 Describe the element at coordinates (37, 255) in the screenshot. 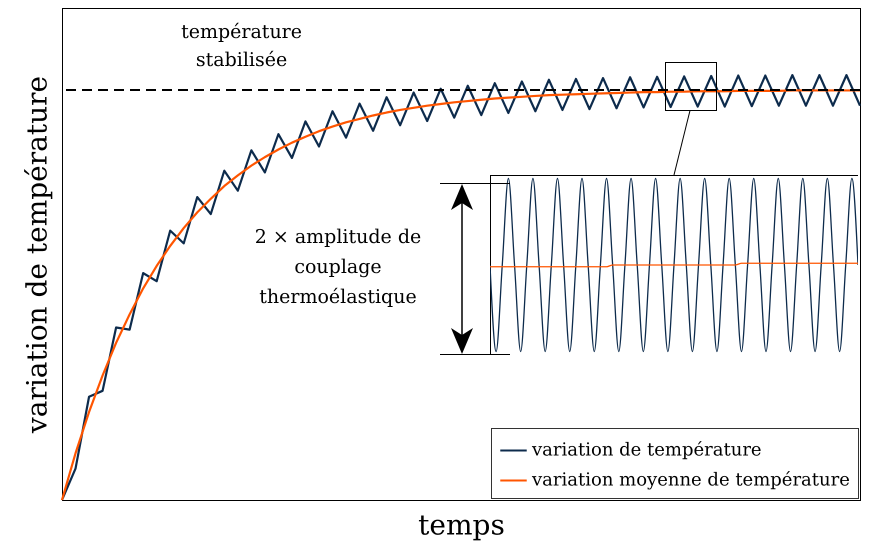

I see `y-axis-title: variation de température` at that location.